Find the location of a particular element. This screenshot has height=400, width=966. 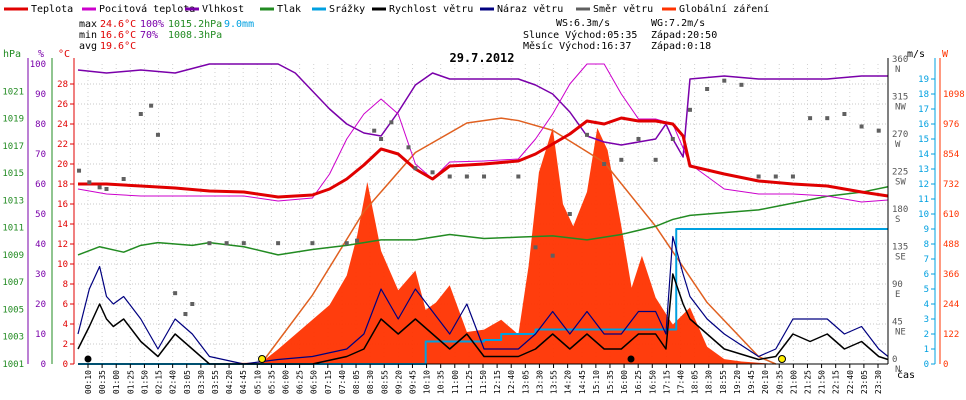

y-tick-radiation: 488 is located at coordinates (951, 245).